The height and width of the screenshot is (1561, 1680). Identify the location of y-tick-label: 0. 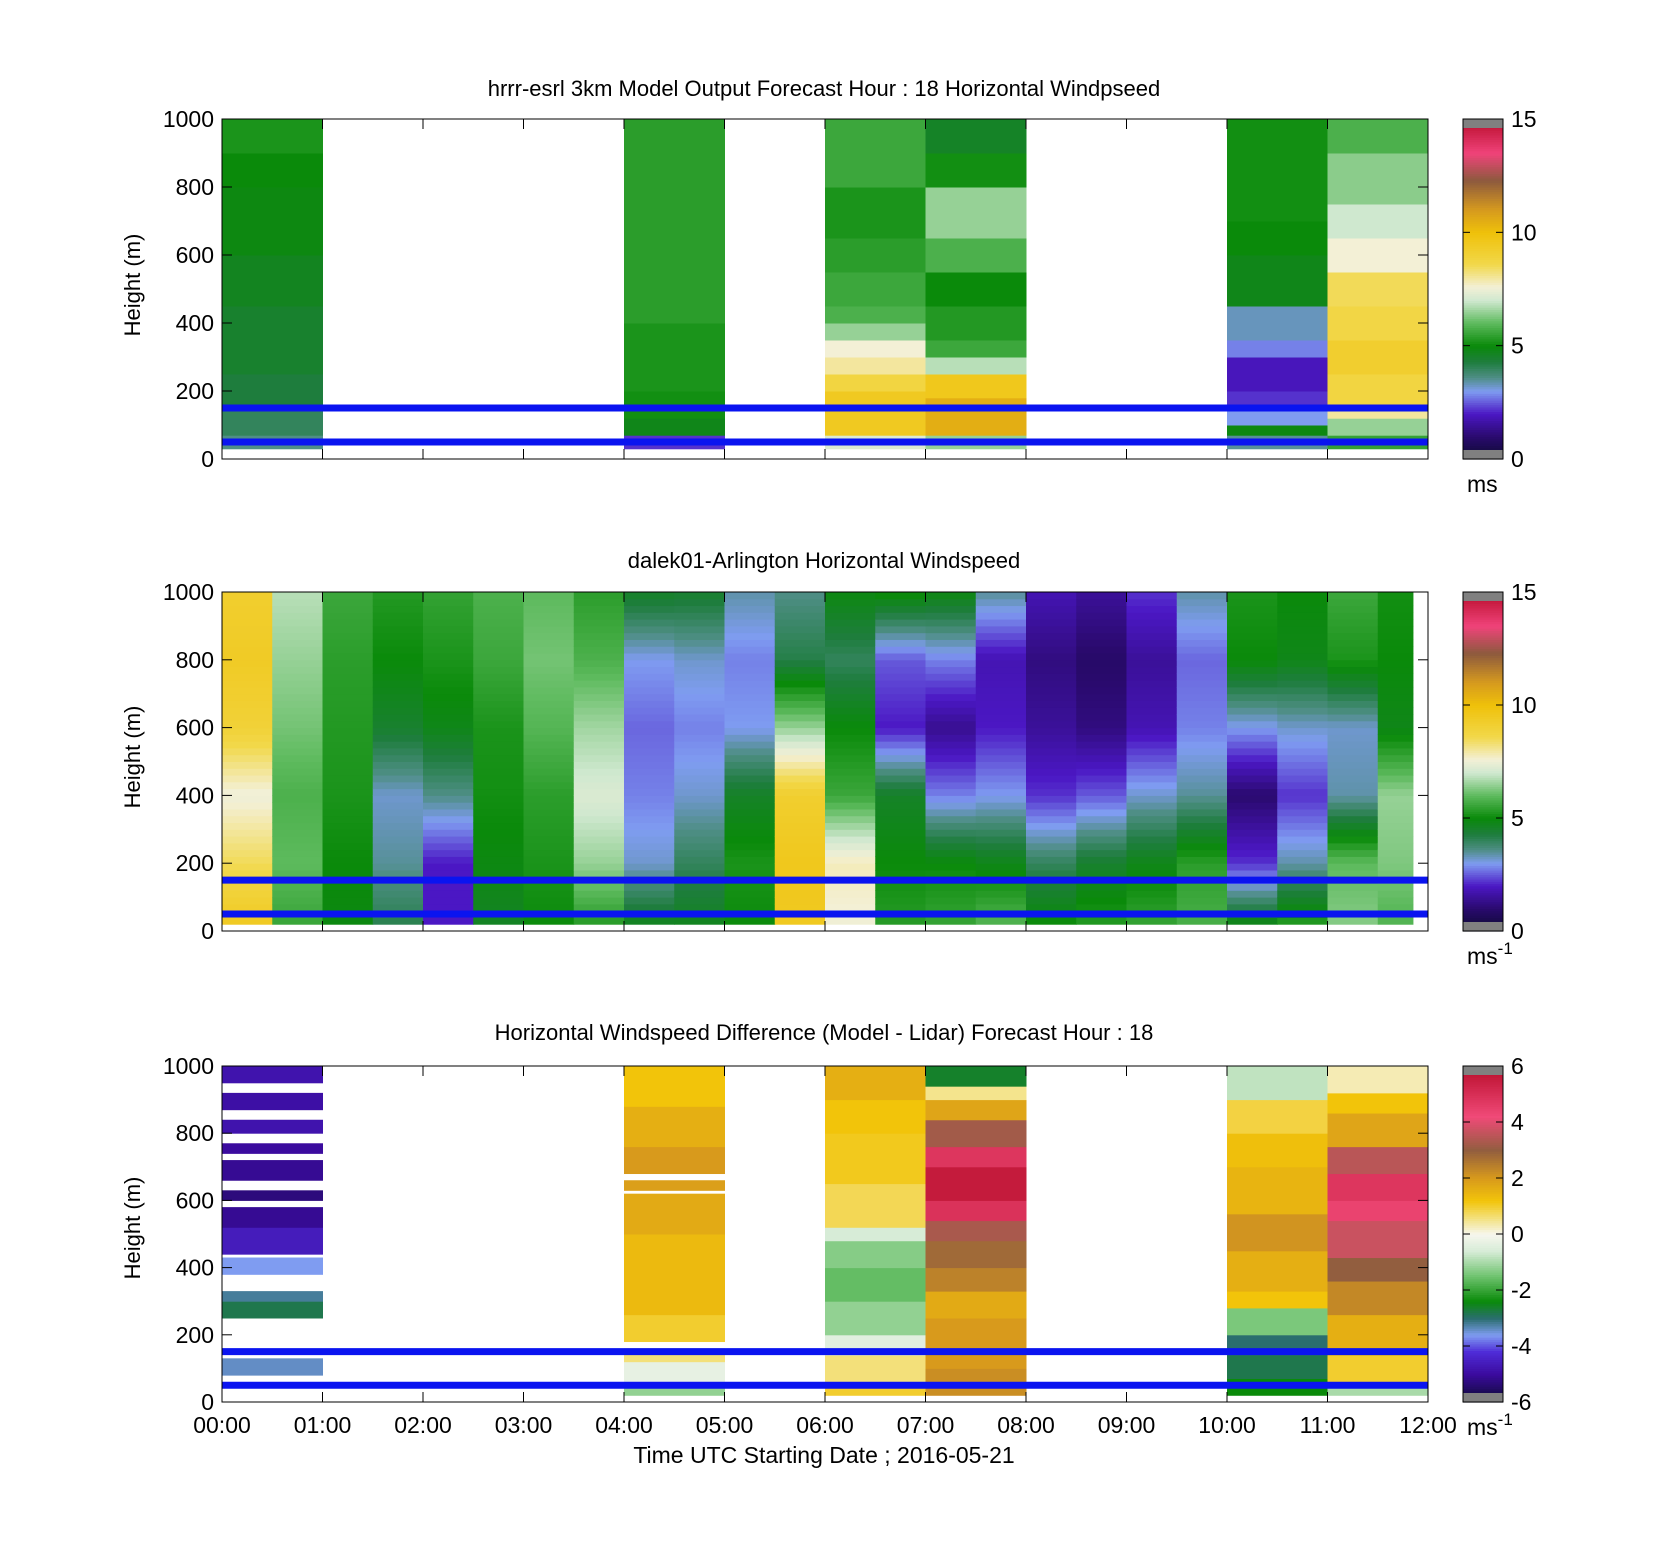
(207, 459).